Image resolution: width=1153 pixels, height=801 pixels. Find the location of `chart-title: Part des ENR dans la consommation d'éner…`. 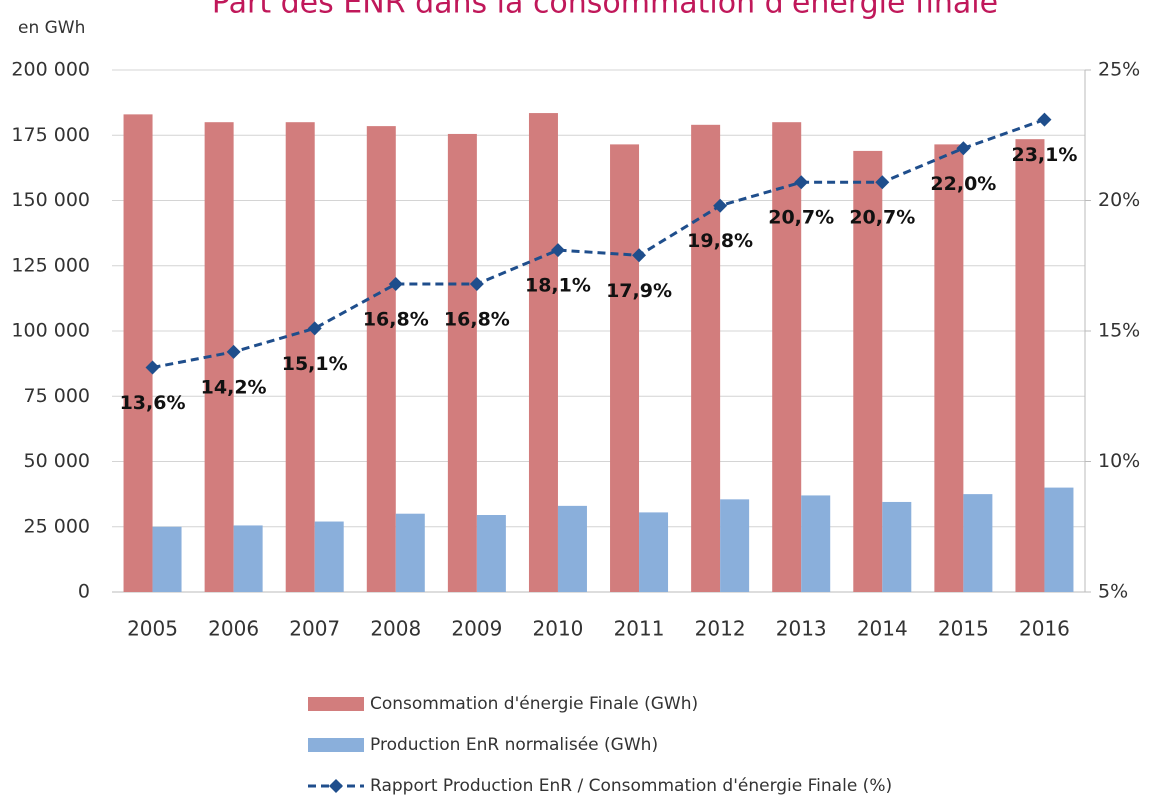

chart-title: Part des ENR dans la consommation d'éner… is located at coordinates (605, 10).